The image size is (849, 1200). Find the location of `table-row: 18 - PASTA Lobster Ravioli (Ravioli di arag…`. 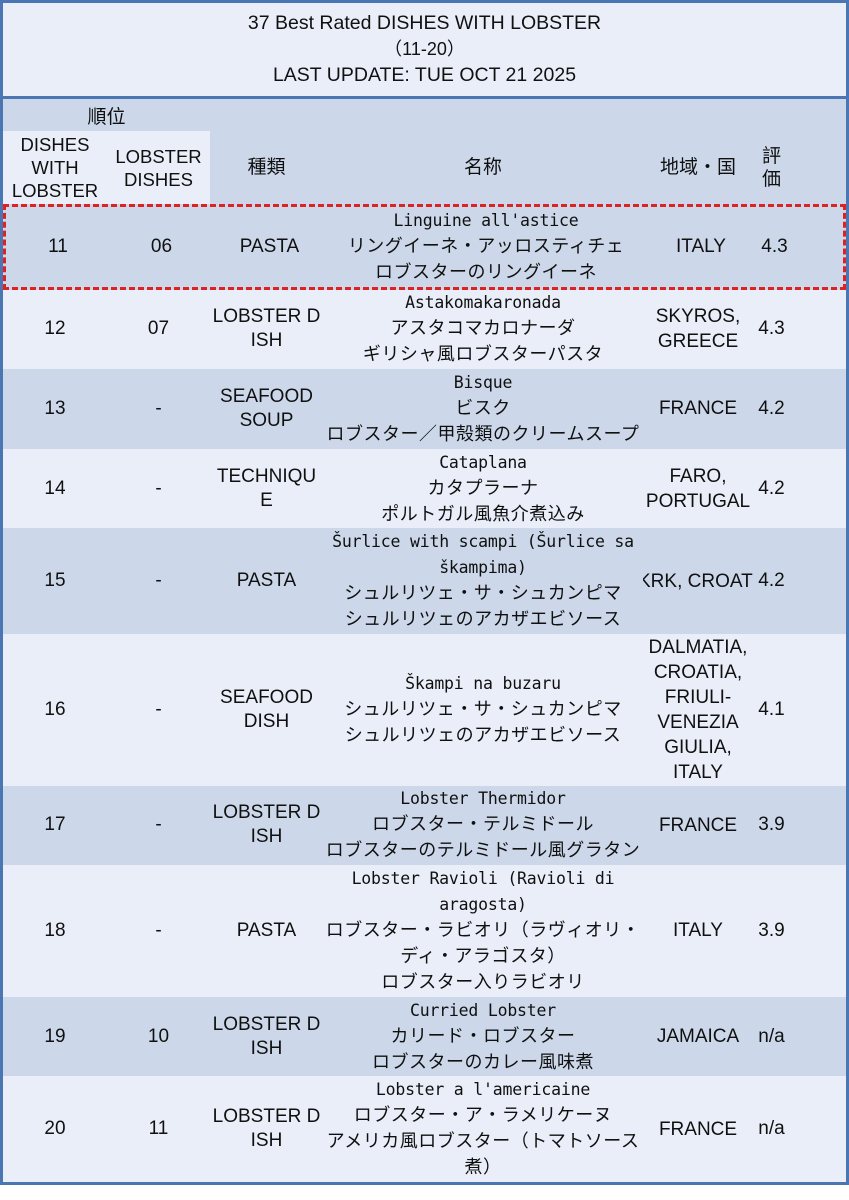

table-row: 18 - PASTA Lobster Ravioli (Ravioli di arag… is located at coordinates (424, 931).